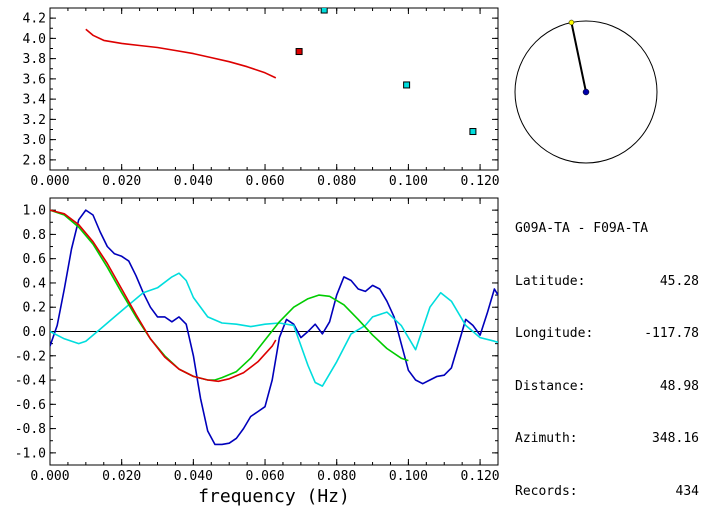 This screenshot has width=702, height=519. Describe the element at coordinates (34, 160) in the screenshot. I see `y-tick-label: 2.8` at that location.